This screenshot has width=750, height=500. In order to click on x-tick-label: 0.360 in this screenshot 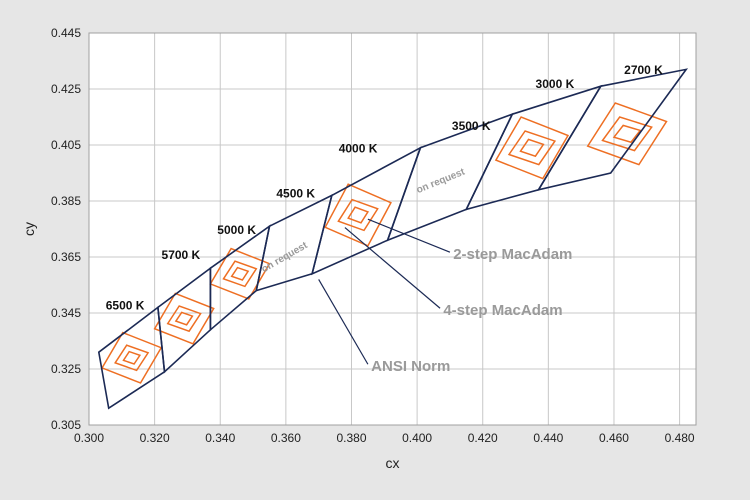, I will do `click(286, 438)`.